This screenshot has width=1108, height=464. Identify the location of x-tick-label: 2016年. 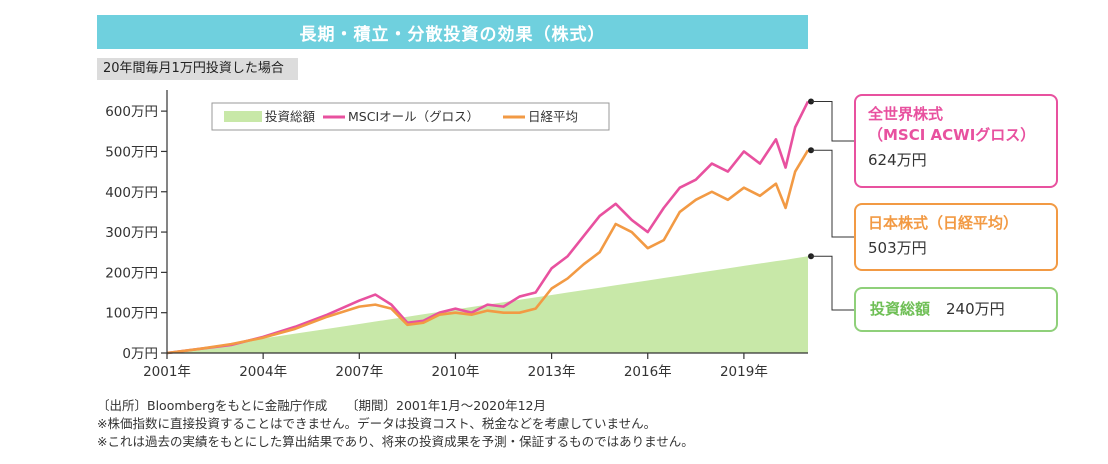
(648, 372).